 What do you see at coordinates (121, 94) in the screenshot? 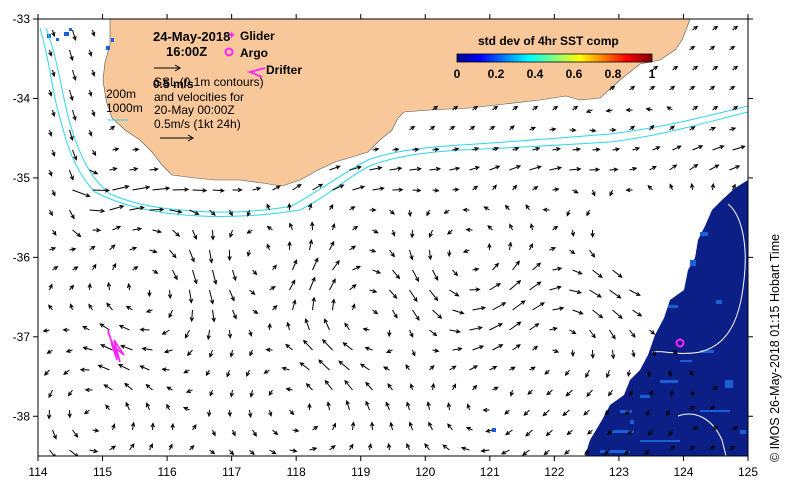
I see `isobath-200-label: 200m` at bounding box center [121, 94].